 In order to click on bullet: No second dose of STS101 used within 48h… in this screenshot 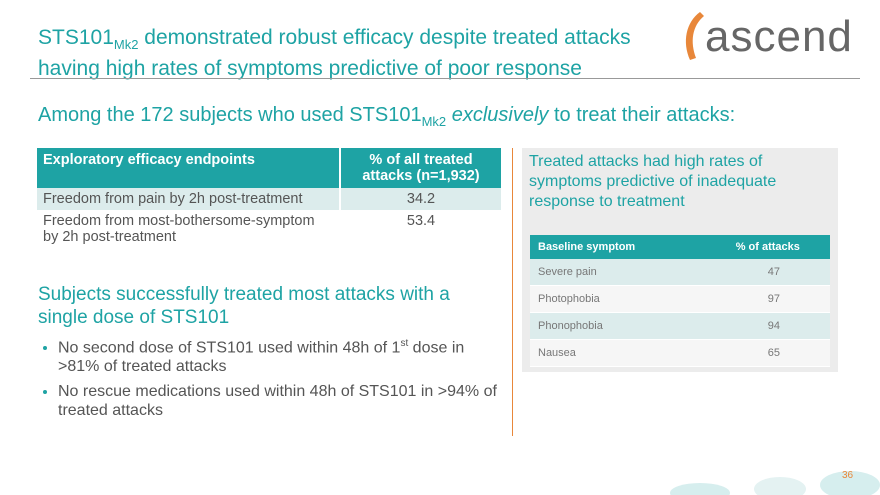, I will do `click(283, 355)`.